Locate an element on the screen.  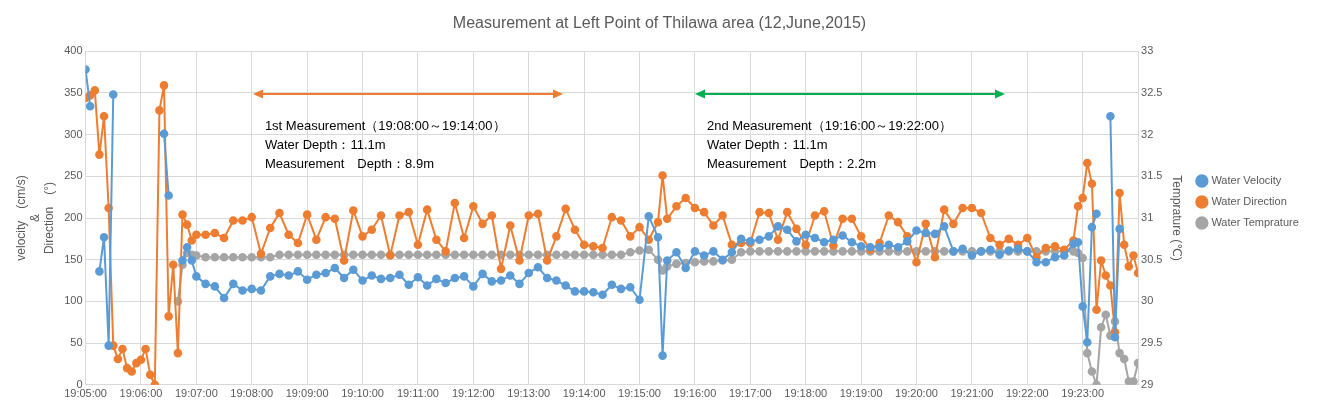
annotation: 2nd Measurement（19:16:00～19:22:00） Water Depth：11.1m Measurement Depth：2.2m is located at coordinates (829, 144).